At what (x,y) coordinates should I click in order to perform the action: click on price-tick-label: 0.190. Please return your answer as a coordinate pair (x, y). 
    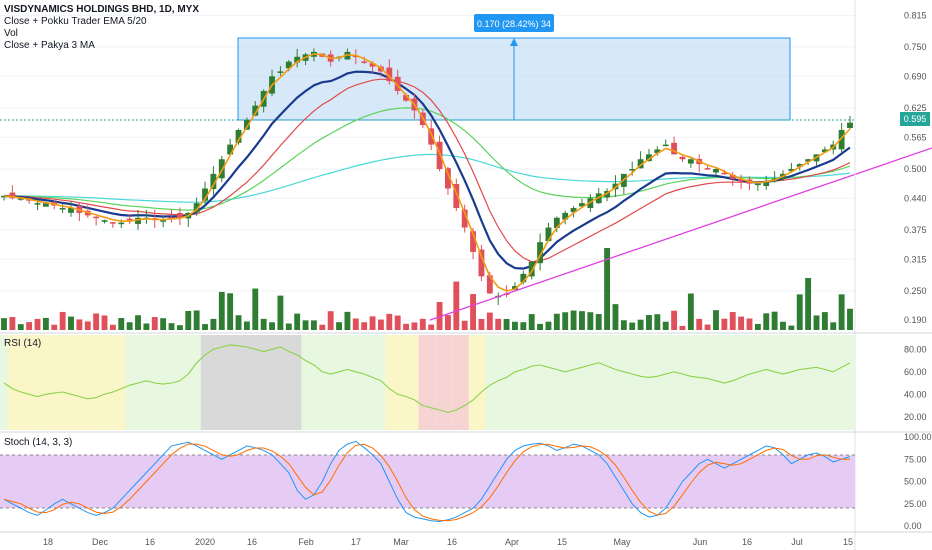
    Looking at the image, I should click on (915, 320).